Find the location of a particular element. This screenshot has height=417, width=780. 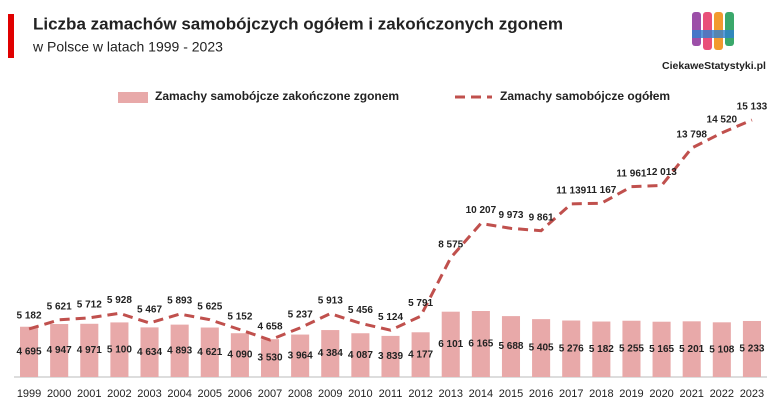

line-label: 5 152 is located at coordinates (239, 316).